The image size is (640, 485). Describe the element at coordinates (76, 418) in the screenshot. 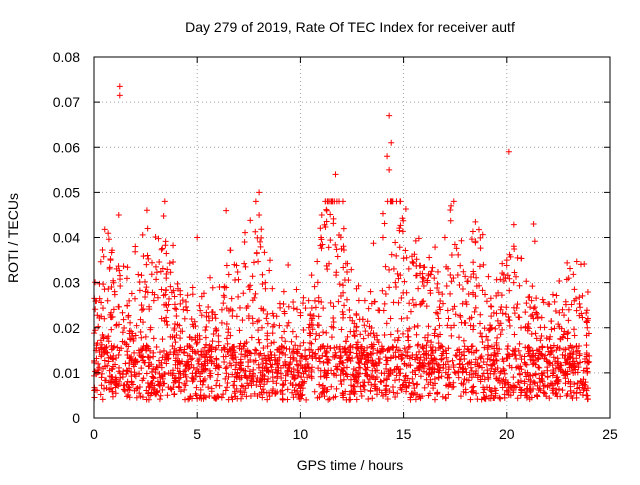

I see `y-tick-label: 0` at that location.